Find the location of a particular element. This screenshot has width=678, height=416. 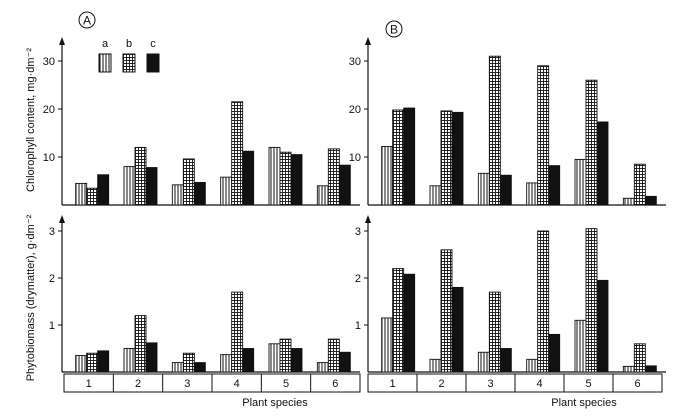

bar-a-bottom-species-5-c is located at coordinates (296, 360).